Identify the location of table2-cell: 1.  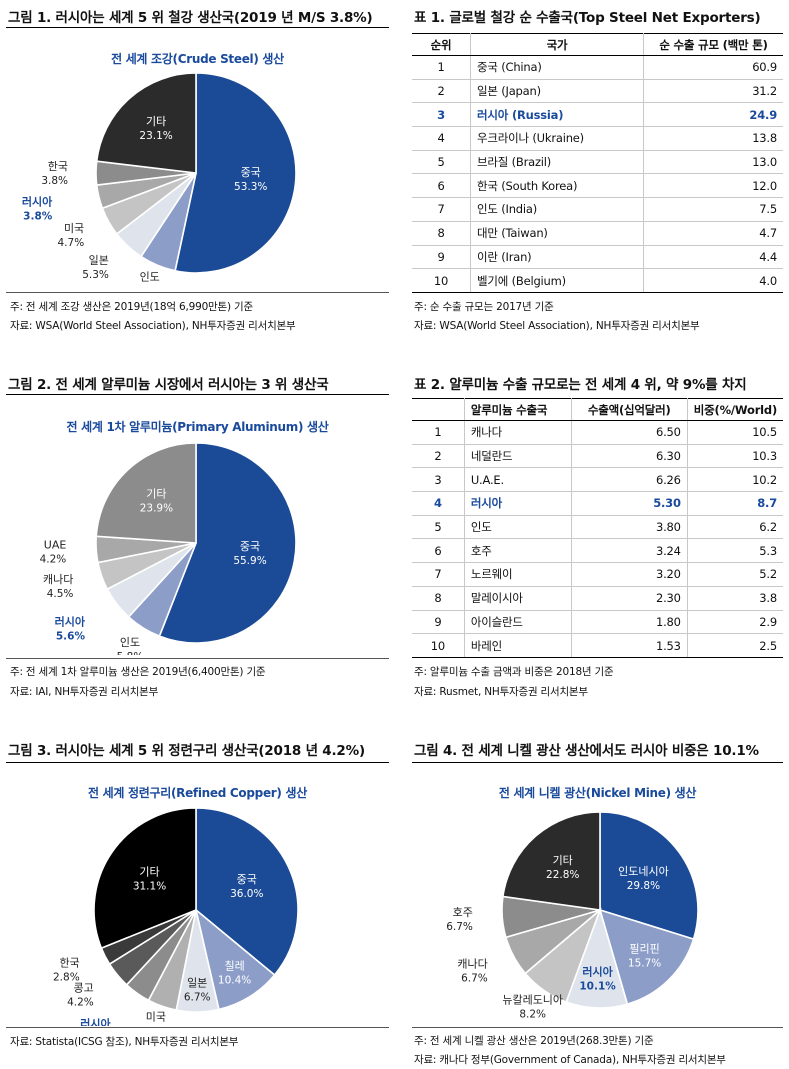
(438, 432).